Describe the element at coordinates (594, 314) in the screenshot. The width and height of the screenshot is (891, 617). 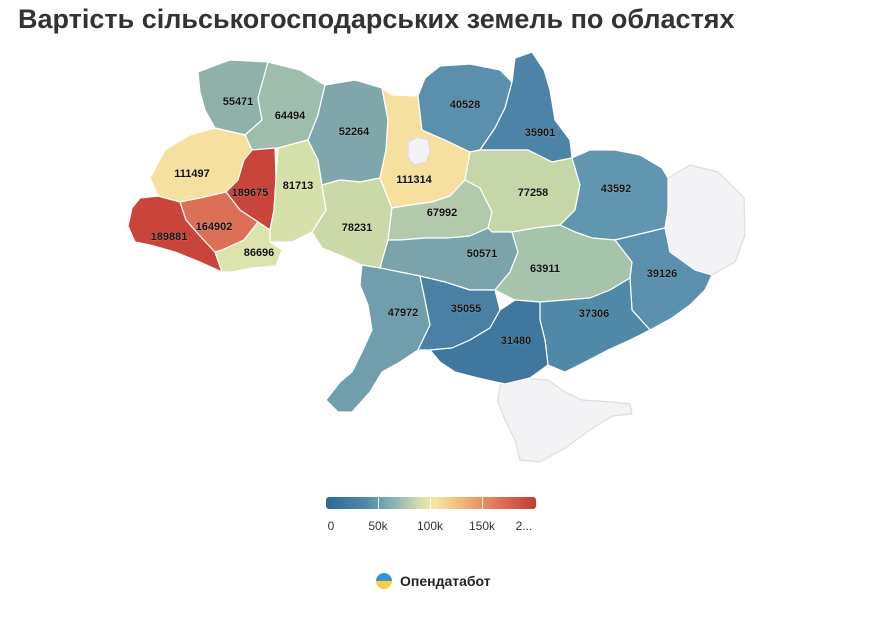
I see `region-label-zaporizhzhia: 37306` at that location.